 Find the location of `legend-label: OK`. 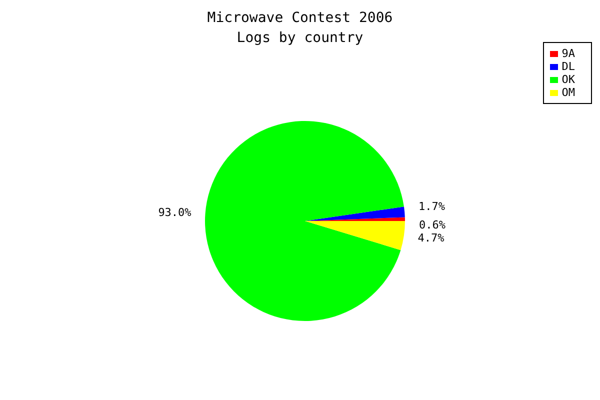

legend-label: OK is located at coordinates (568, 79).